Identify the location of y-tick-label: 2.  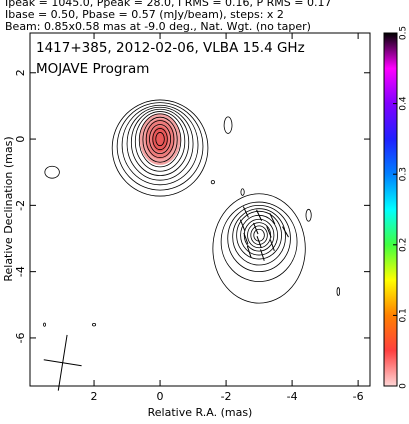
(20, 72).